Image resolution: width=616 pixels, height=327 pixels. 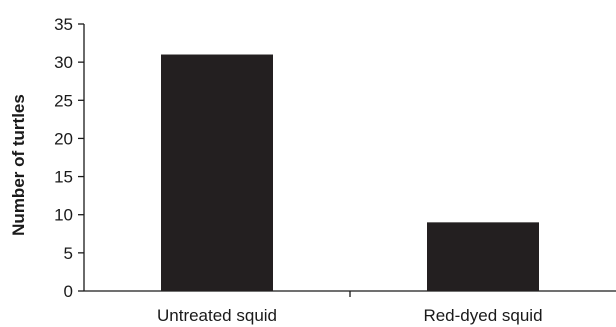 I want to click on x-category-label: Red-dyed squid, so click(x=482, y=315).